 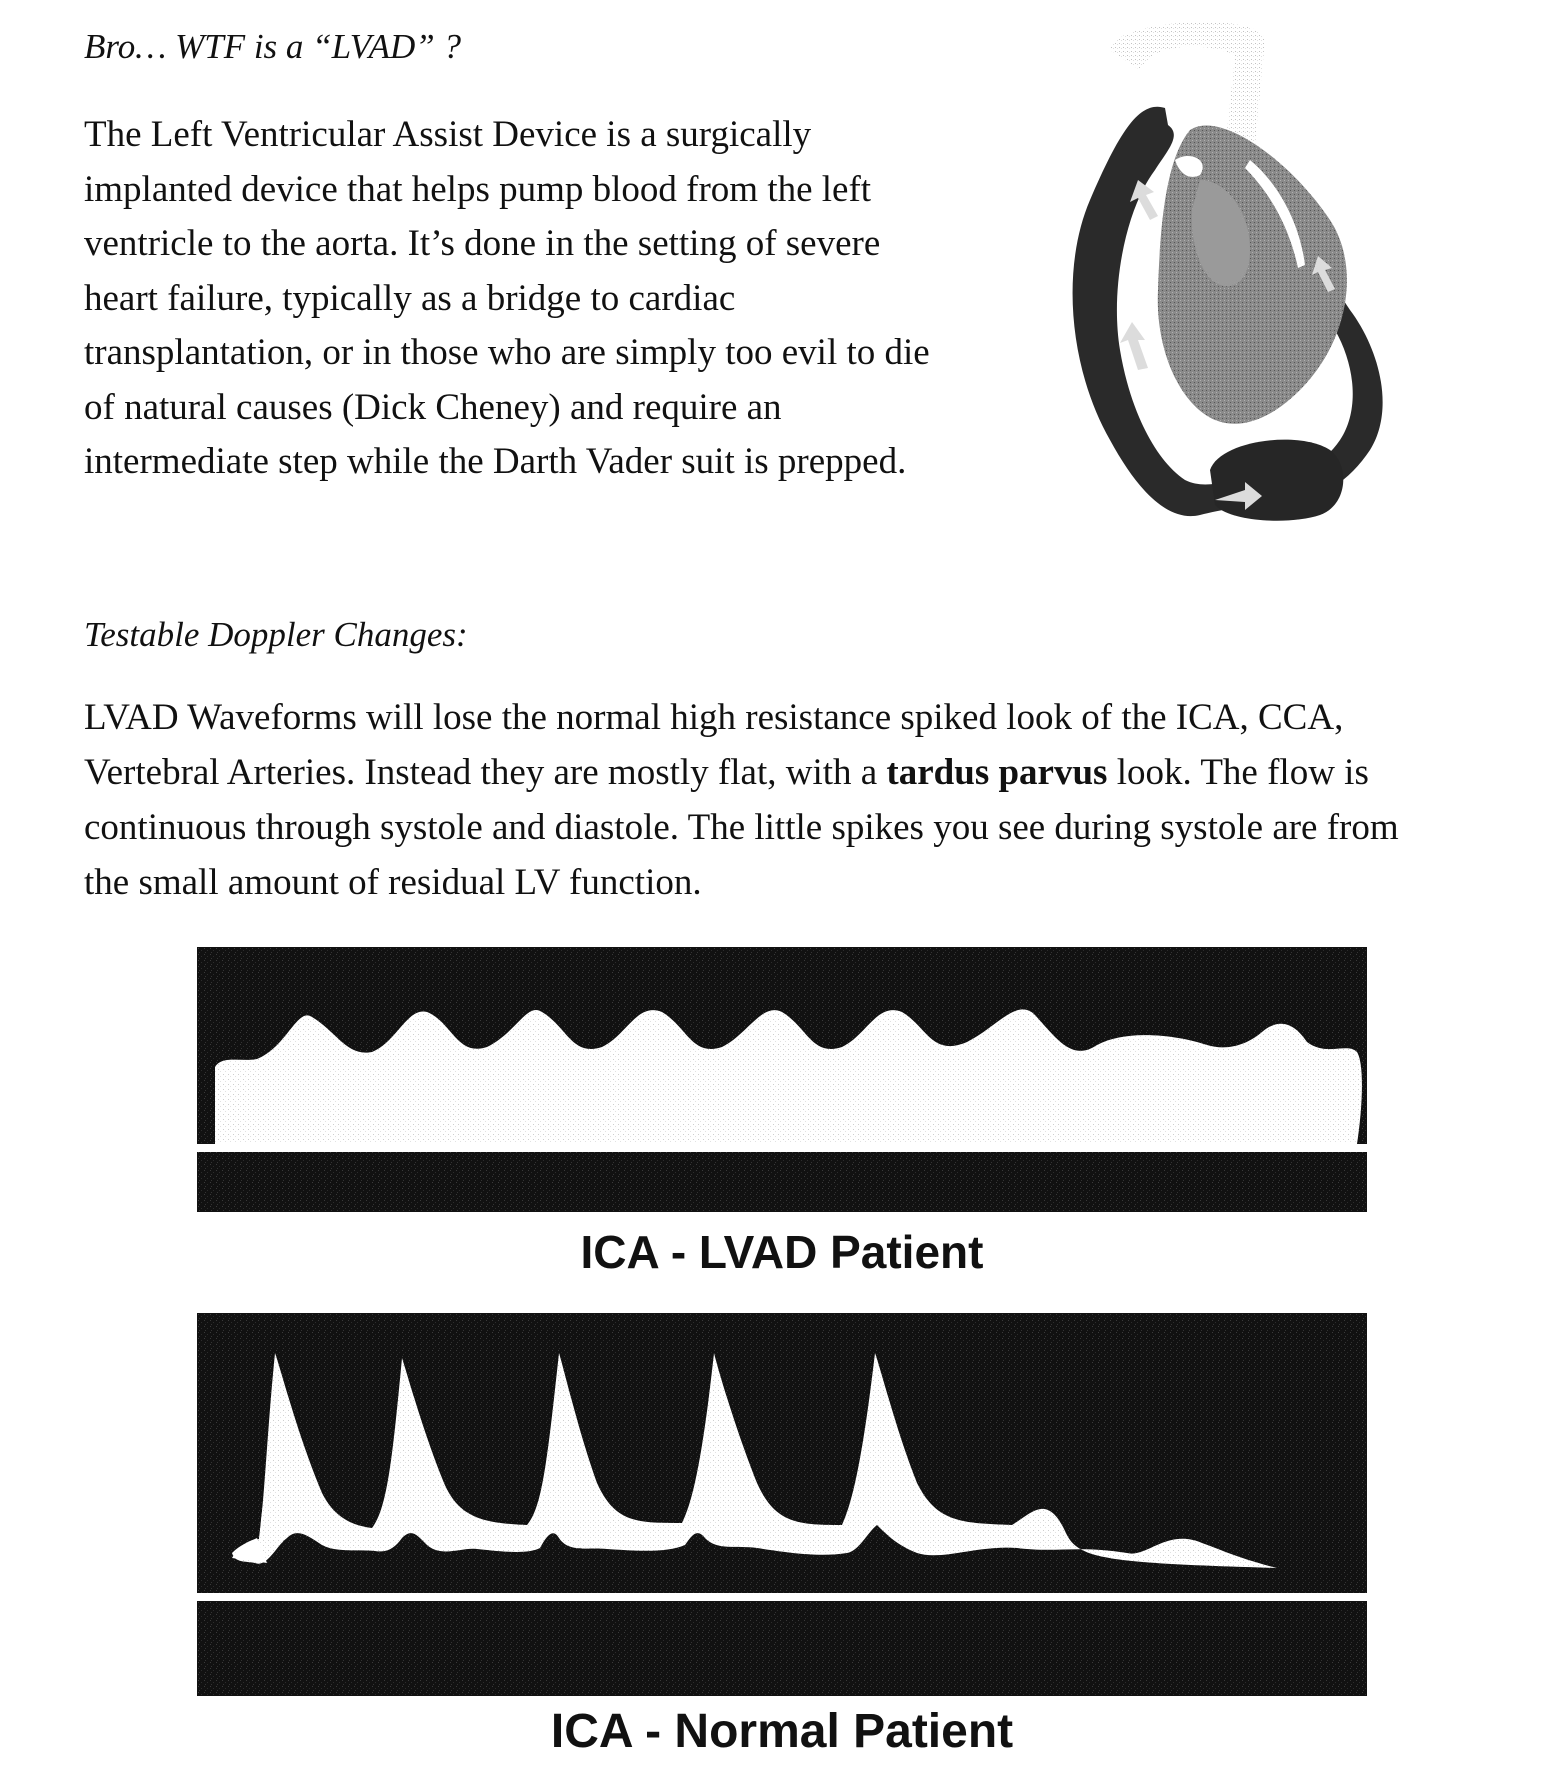 What do you see at coordinates (782, 1252) in the screenshot?
I see `lvad-waveform-caption: ICA - LVAD Patient` at bounding box center [782, 1252].